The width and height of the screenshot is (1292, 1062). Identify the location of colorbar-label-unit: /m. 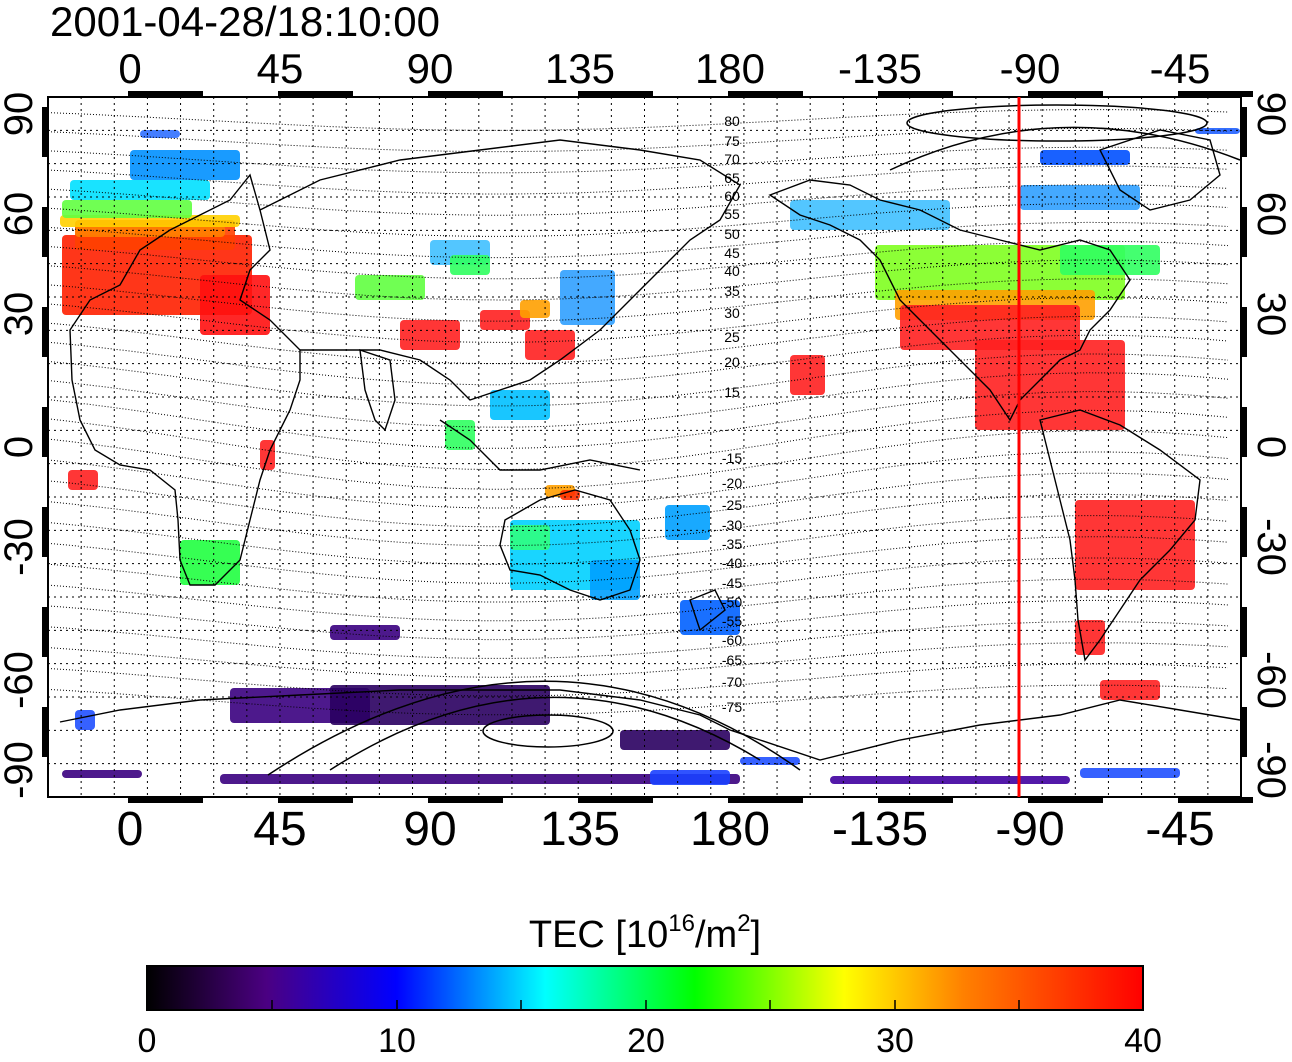
(716, 935).